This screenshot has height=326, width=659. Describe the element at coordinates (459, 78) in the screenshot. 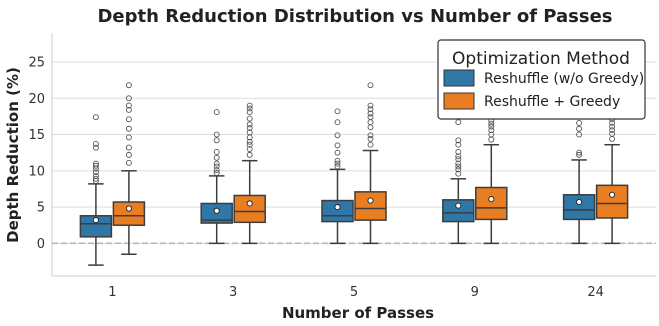

I see `legend-swatch-reshuffle` at that location.